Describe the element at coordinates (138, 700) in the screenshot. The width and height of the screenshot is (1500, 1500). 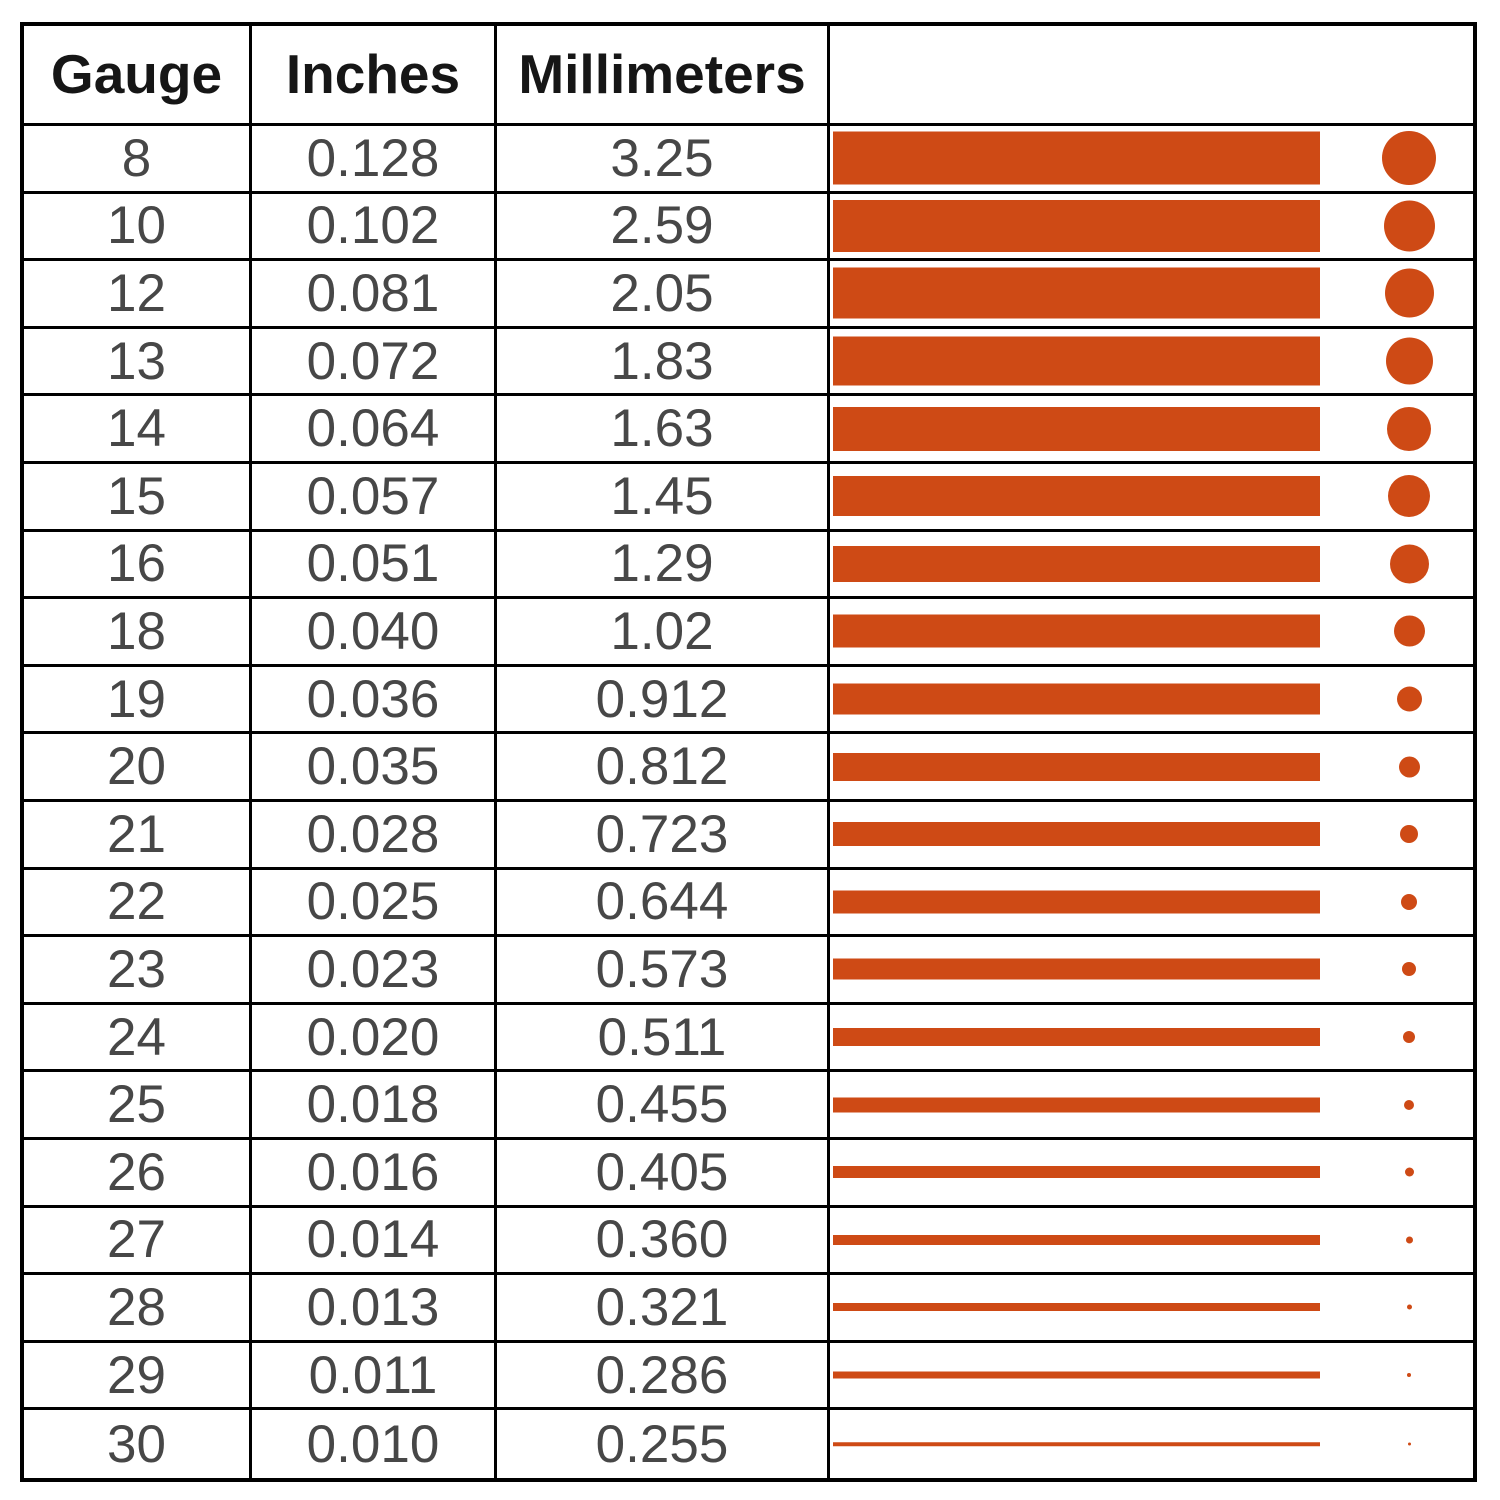
I see `gauge-cell: 19` at that location.